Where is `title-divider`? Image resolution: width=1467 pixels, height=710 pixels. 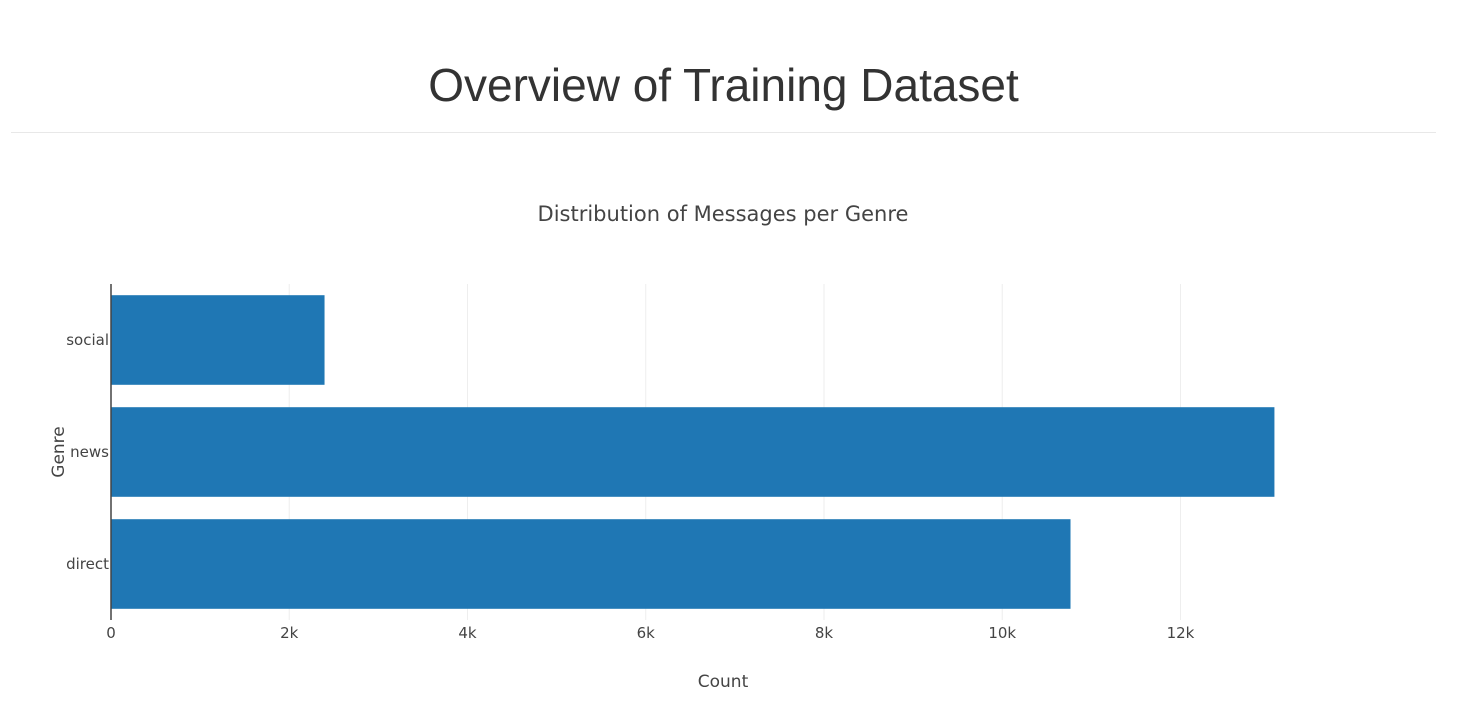 title-divider is located at coordinates (723, 132).